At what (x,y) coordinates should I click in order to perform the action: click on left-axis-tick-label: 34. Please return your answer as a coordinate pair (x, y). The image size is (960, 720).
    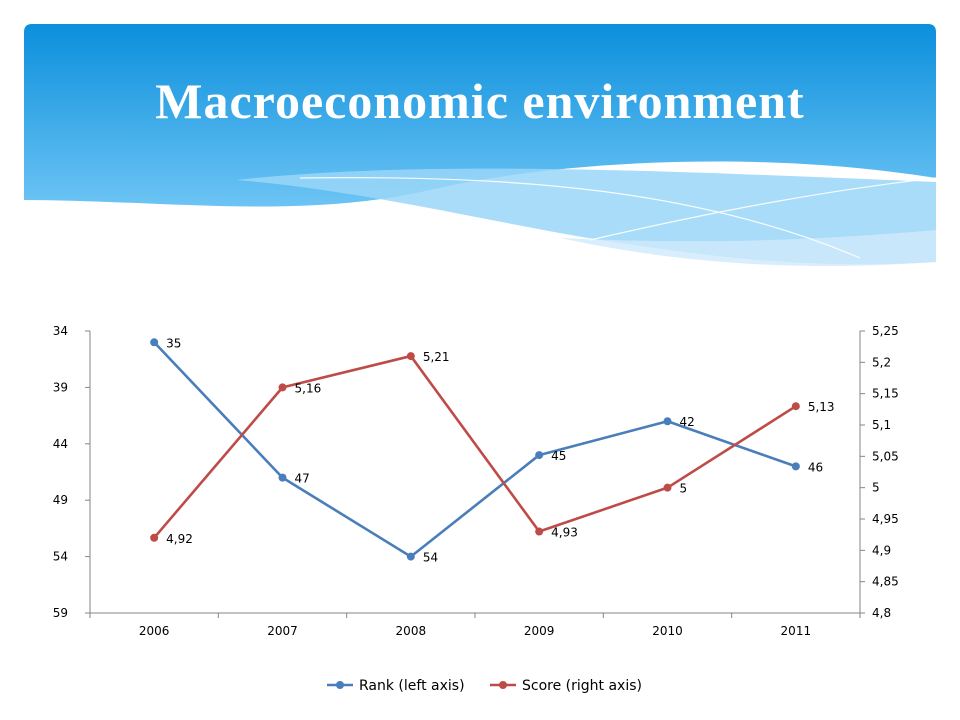
    Looking at the image, I should click on (60, 331).